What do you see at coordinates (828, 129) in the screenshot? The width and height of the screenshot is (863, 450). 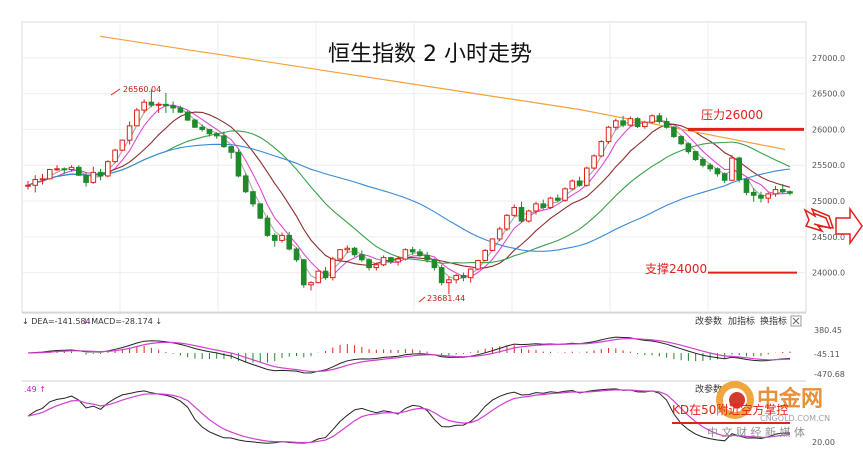 I see `y-tick-label: 26000.0` at bounding box center [828, 129].